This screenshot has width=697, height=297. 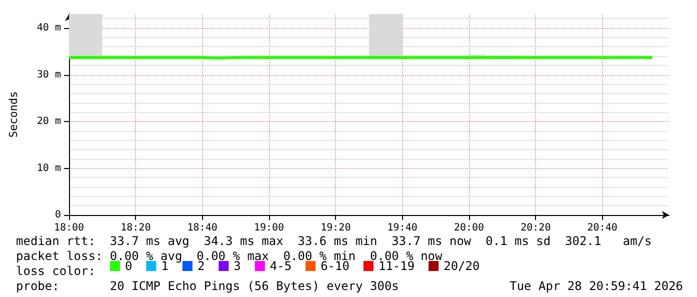 What do you see at coordinates (48, 122) in the screenshot?
I see `y-tick-label: 20 m` at bounding box center [48, 122].